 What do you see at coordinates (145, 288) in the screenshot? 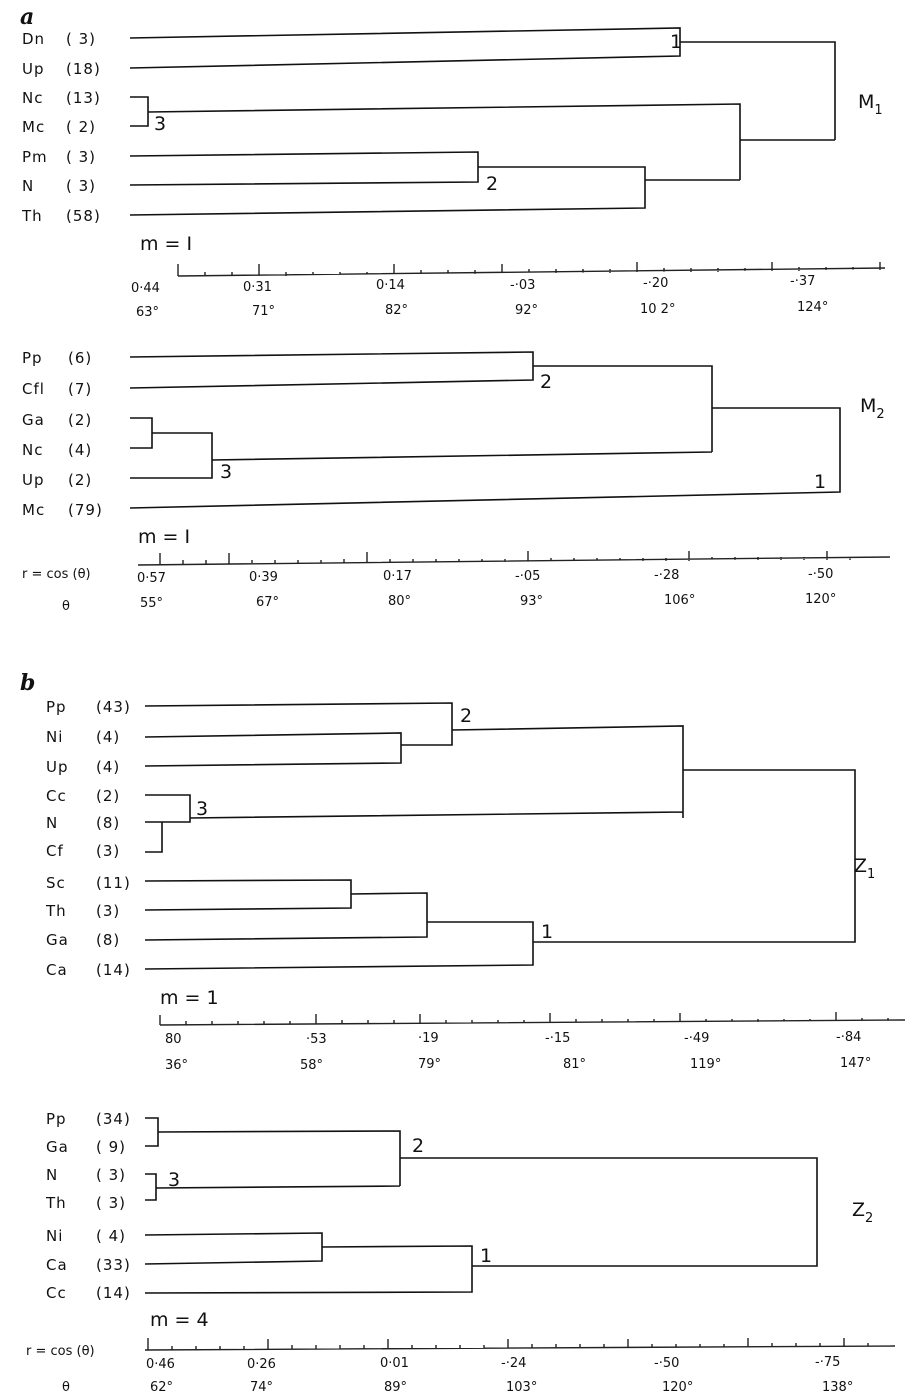
I see `r-tick-label: 0·44` at bounding box center [145, 288].